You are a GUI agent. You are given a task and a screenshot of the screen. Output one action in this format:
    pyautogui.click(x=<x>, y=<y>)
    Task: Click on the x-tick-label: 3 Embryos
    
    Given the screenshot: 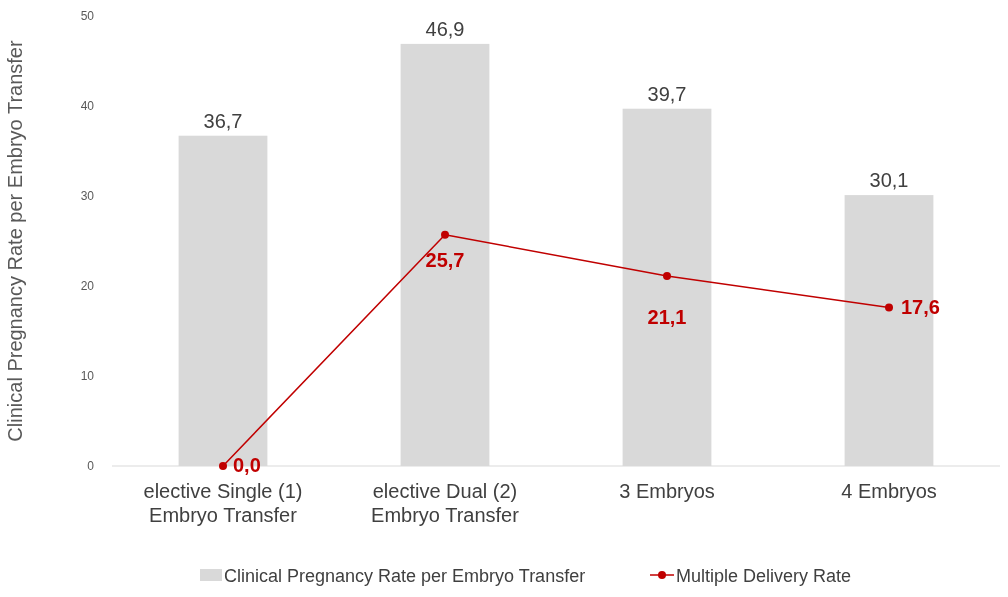 What is the action you would take?
    pyautogui.click(x=667, y=491)
    